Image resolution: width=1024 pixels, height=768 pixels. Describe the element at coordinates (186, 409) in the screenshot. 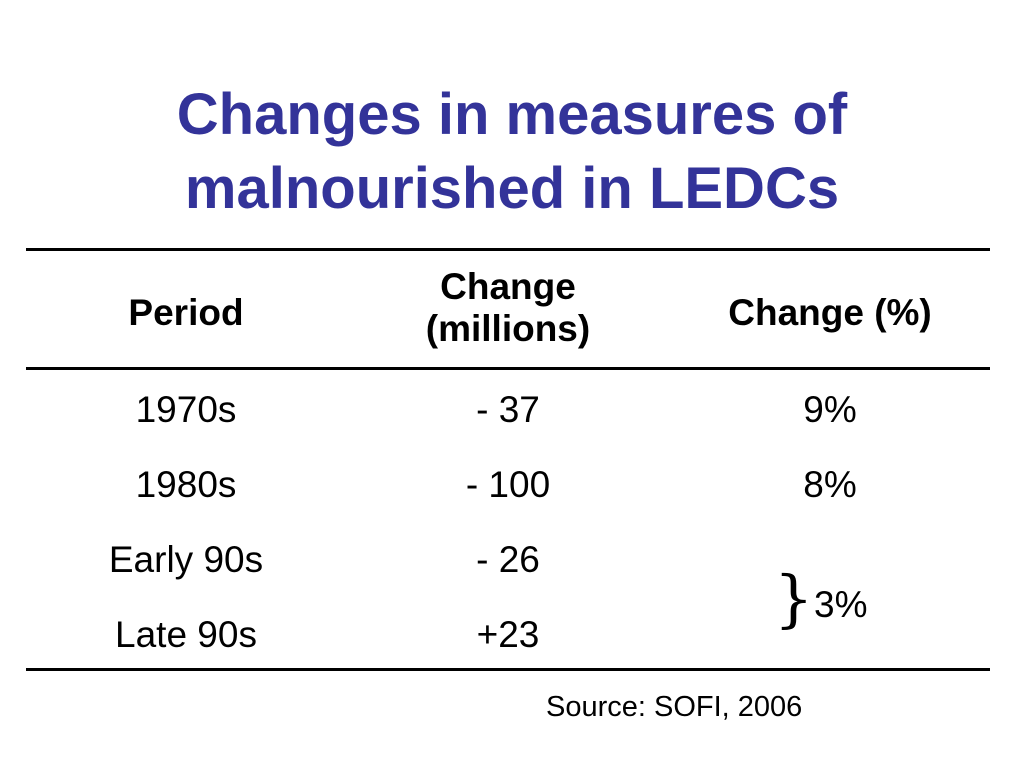

I see `row-1970s-period: 1970s` at that location.